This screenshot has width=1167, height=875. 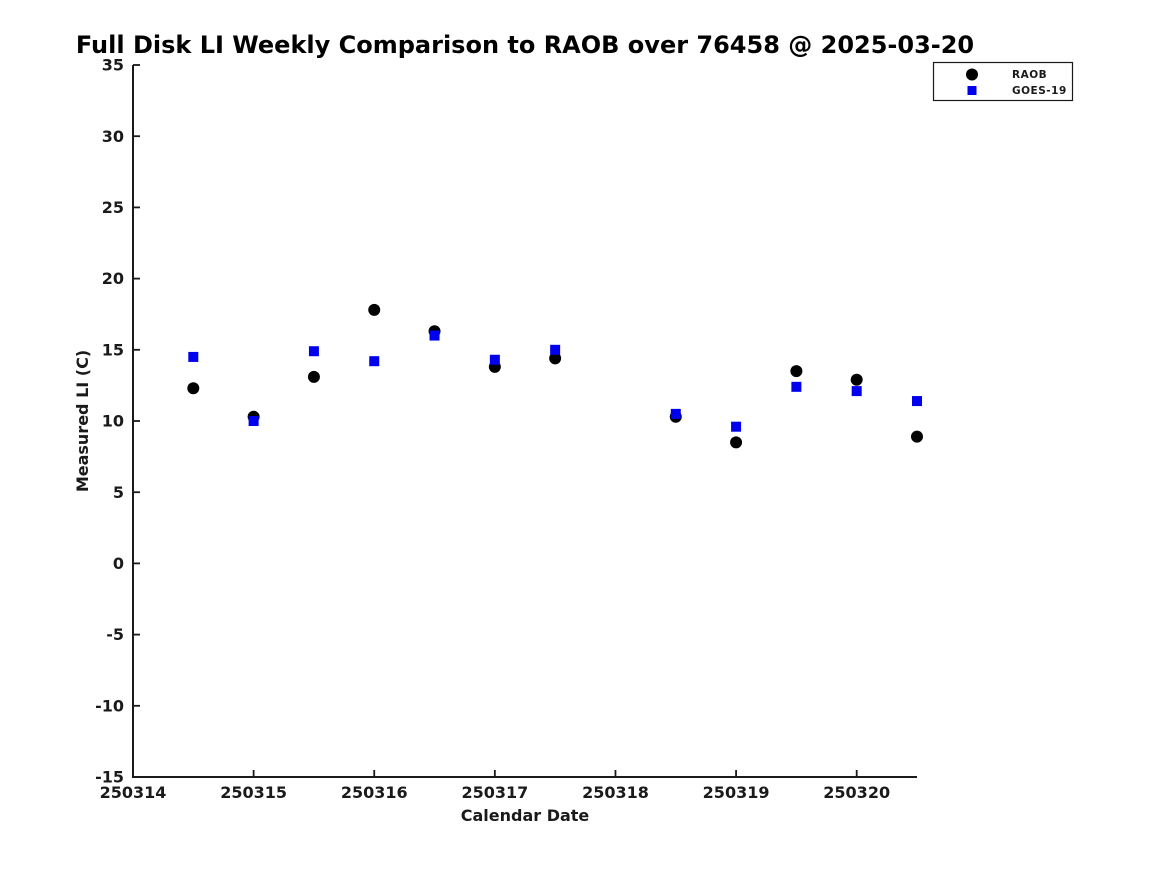 What do you see at coordinates (109, 777) in the screenshot?
I see `y-tick-label: -15` at bounding box center [109, 777].